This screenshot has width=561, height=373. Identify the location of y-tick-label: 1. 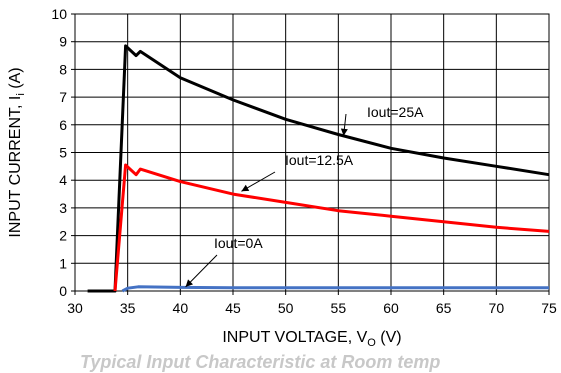
(63, 263).